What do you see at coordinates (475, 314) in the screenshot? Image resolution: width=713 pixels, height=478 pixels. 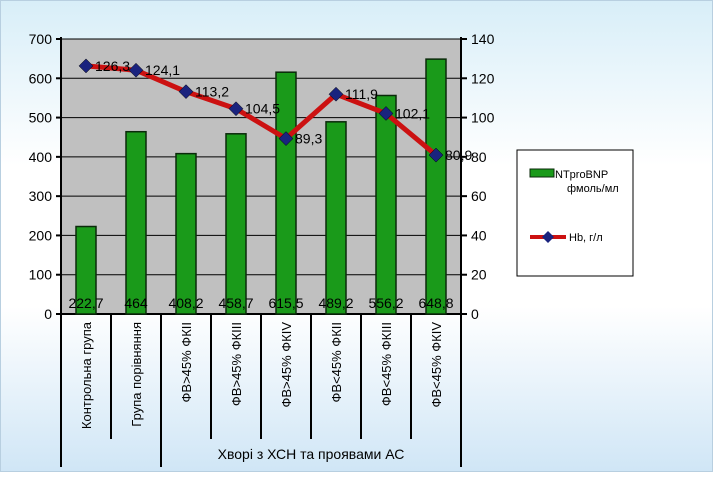 I see `right-tick-label: 0` at bounding box center [475, 314].